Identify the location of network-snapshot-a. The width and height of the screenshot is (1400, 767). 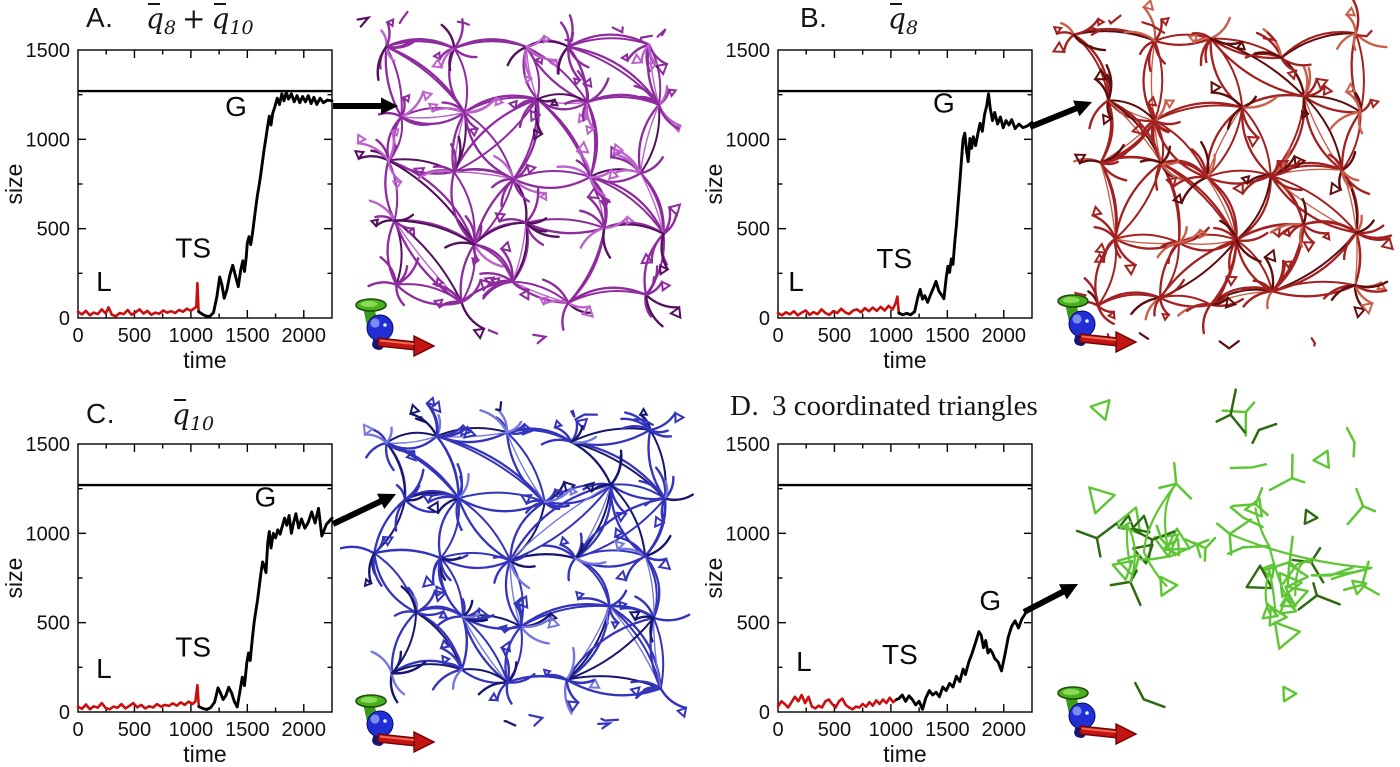
(517, 184).